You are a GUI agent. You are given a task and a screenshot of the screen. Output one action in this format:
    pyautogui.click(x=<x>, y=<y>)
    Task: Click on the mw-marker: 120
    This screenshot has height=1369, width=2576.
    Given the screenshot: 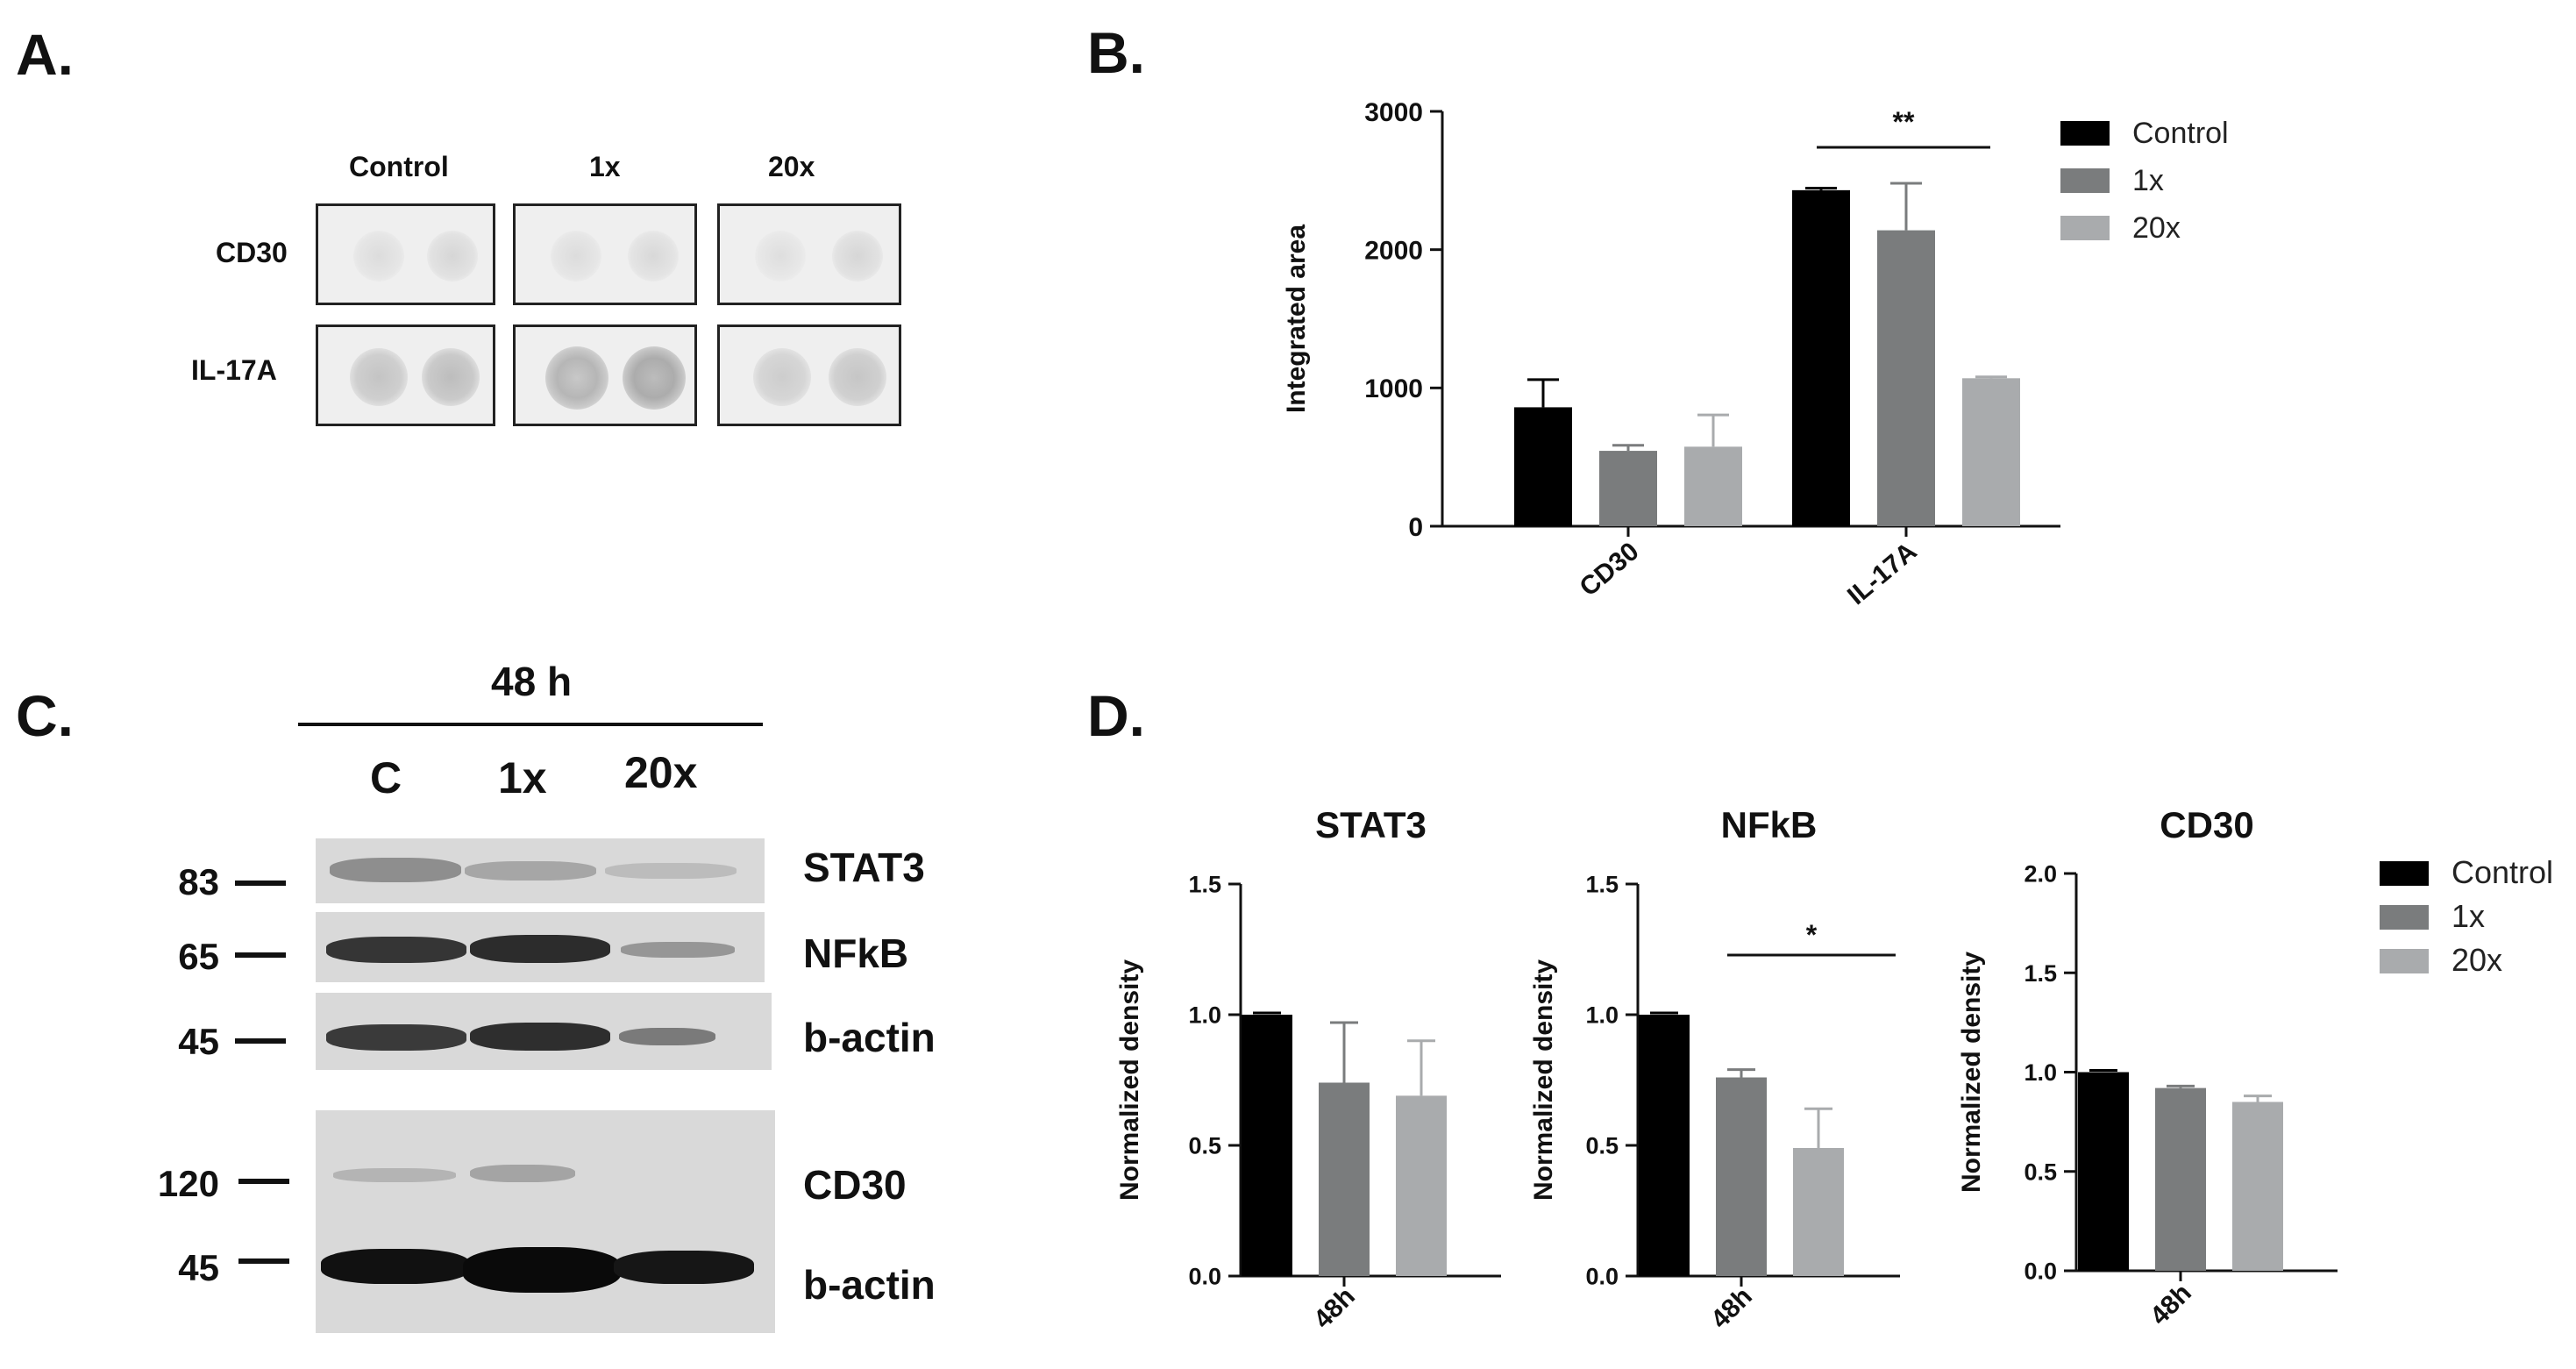 What is the action you would take?
    pyautogui.click(x=188, y=1183)
    